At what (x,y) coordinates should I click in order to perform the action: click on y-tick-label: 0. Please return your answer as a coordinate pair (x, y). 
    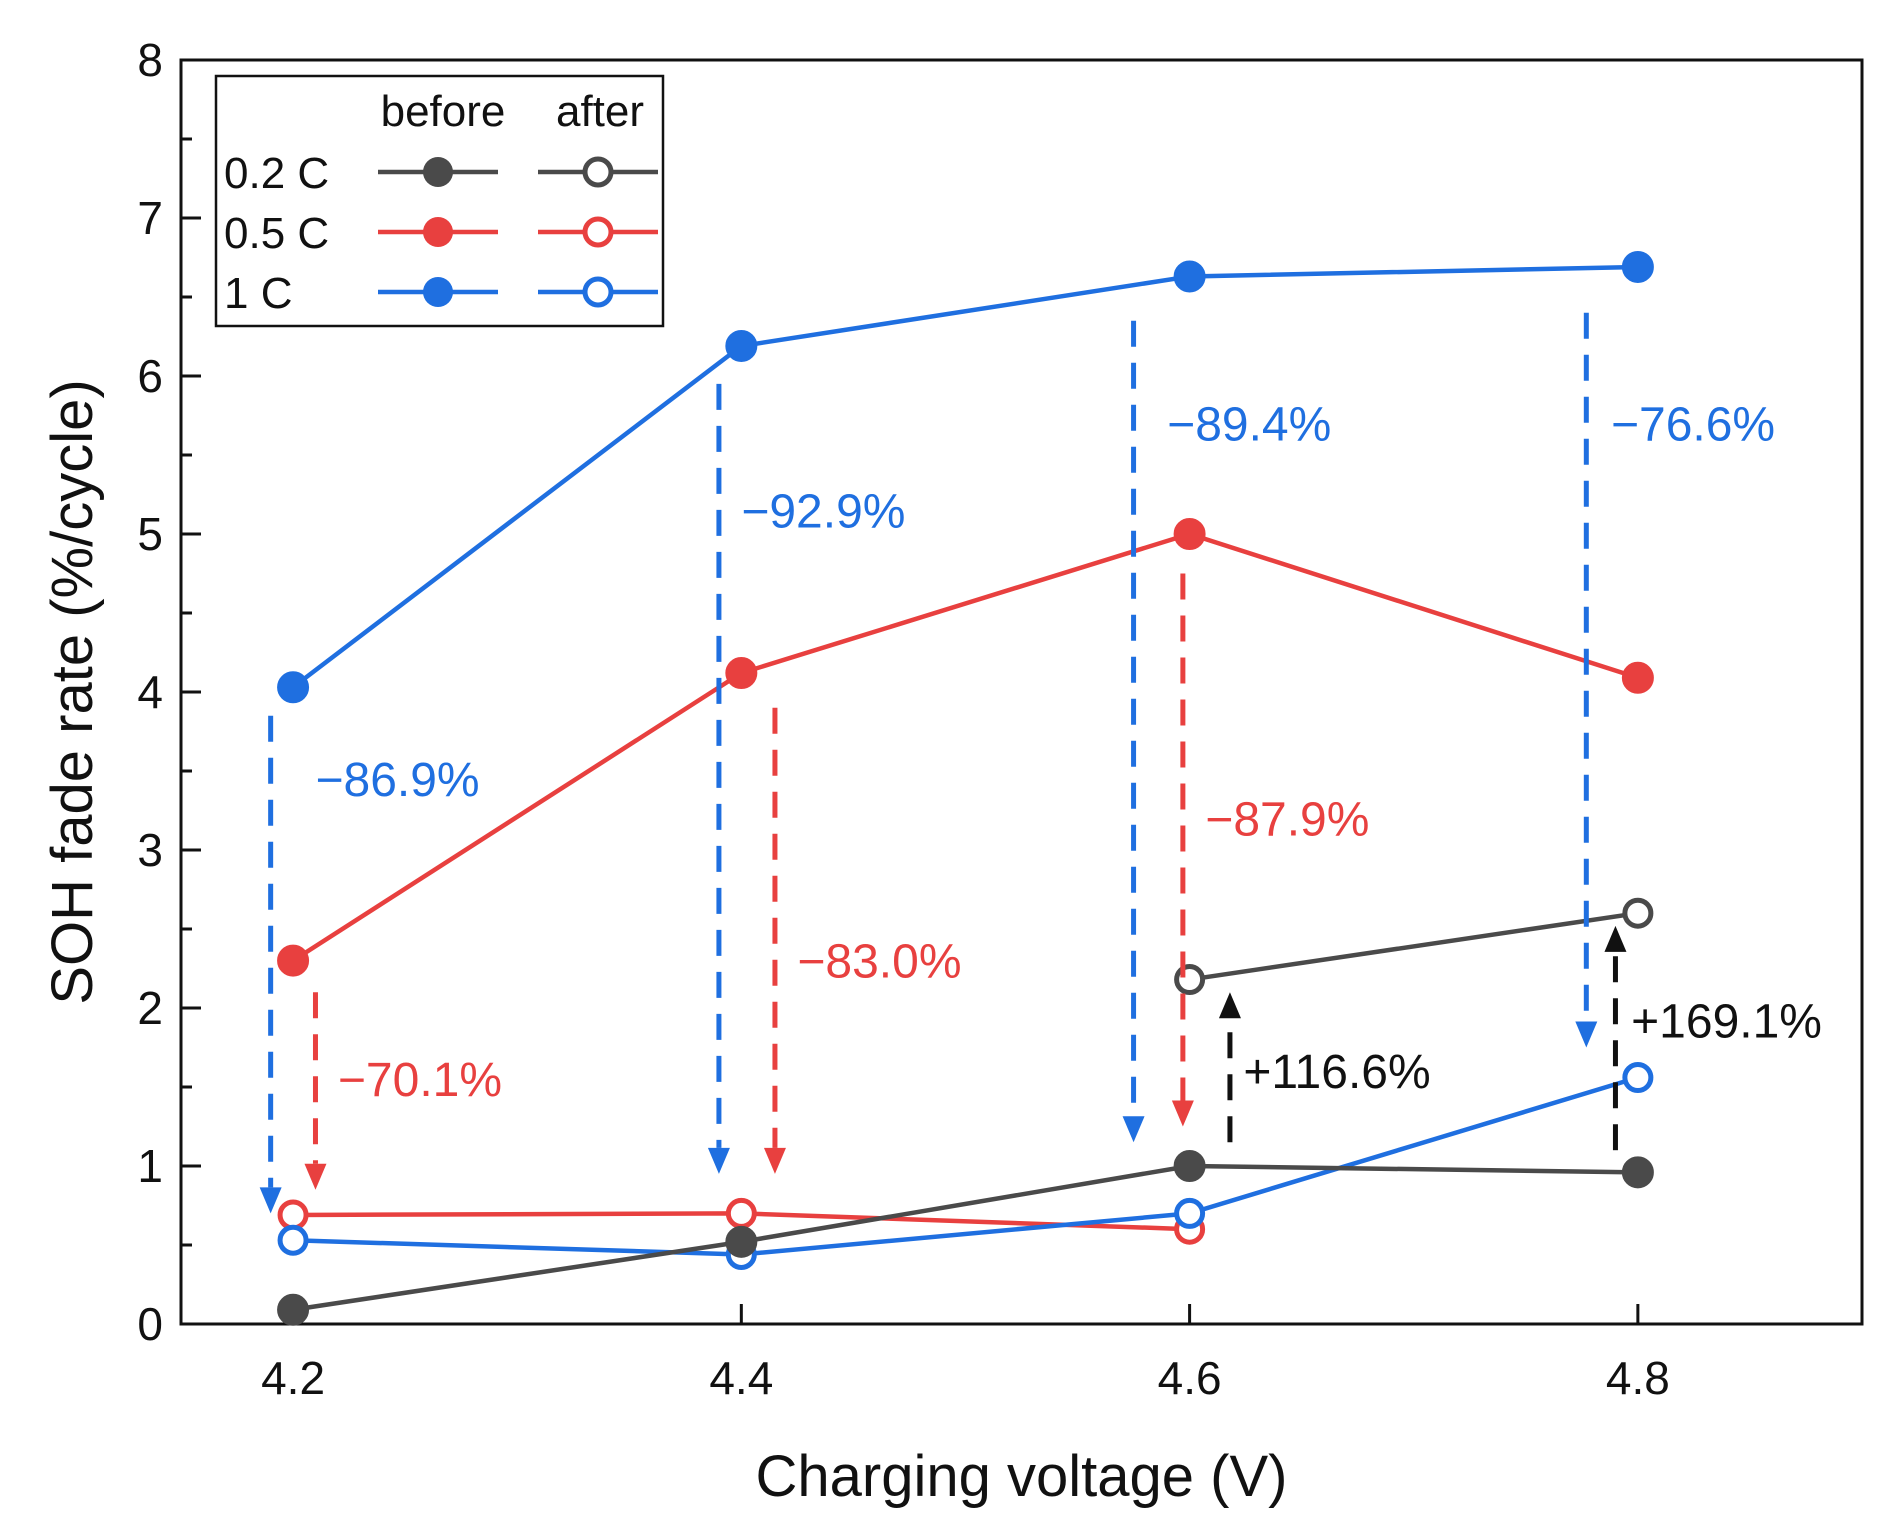
    Looking at the image, I should click on (150, 1324).